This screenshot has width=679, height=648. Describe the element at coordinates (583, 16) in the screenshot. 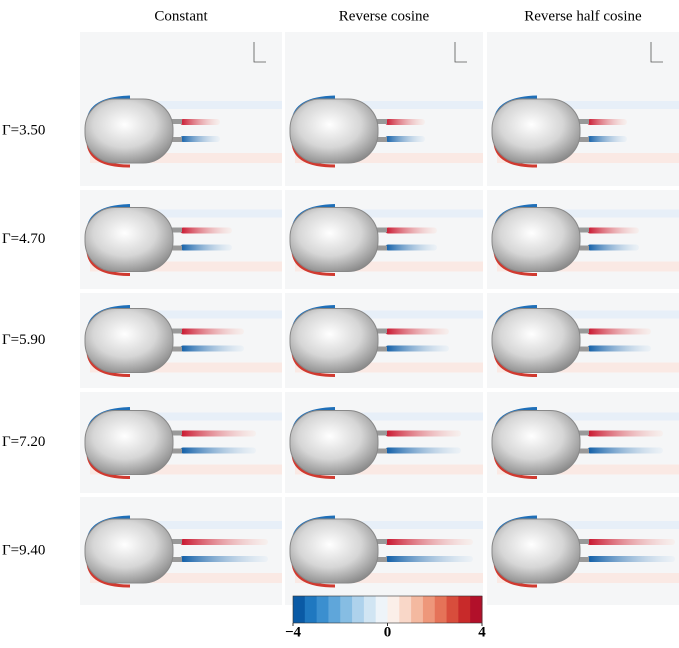

I see `column-header: Reverse half cosine` at that location.